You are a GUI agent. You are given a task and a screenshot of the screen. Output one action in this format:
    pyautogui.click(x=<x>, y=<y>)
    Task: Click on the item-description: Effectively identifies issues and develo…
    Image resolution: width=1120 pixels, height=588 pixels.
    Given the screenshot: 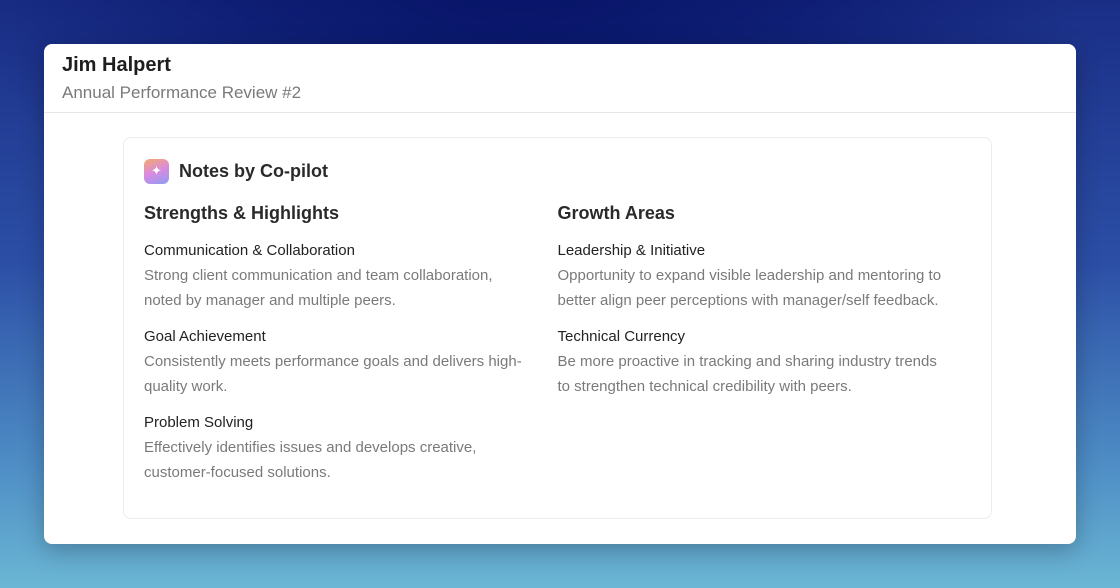 What is the action you would take?
    pyautogui.click(x=310, y=460)
    